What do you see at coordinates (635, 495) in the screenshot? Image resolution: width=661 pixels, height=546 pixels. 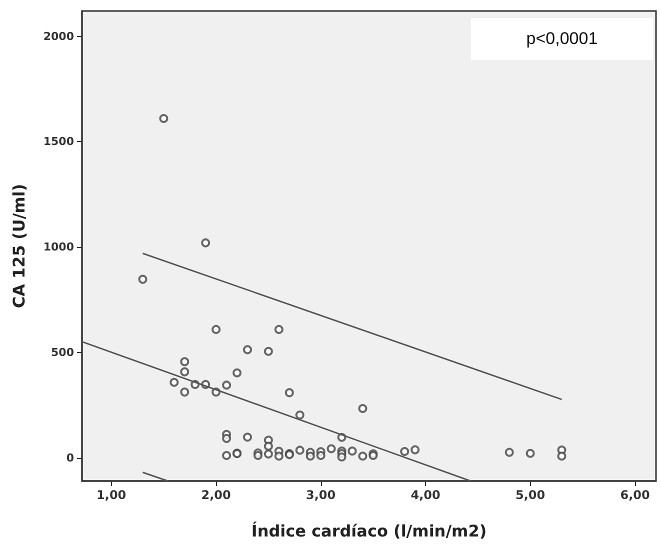 I see `x-tick-label: 6,00` at bounding box center [635, 495].